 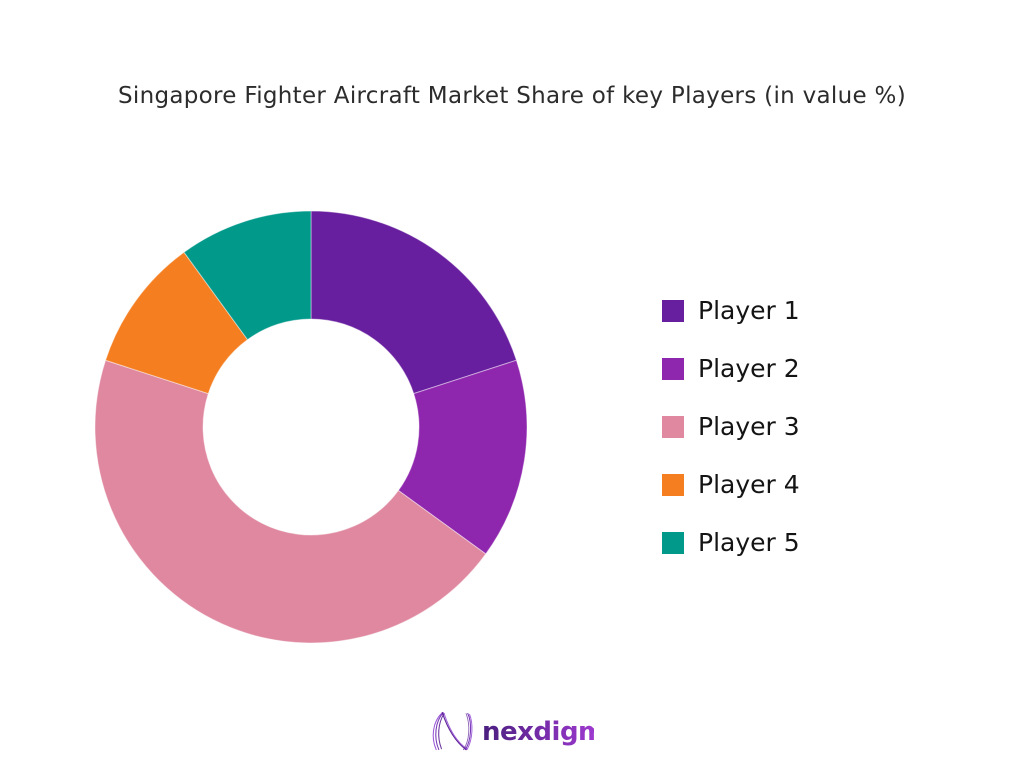 I want to click on legend-item-player-5: Player 5, so click(x=731, y=542).